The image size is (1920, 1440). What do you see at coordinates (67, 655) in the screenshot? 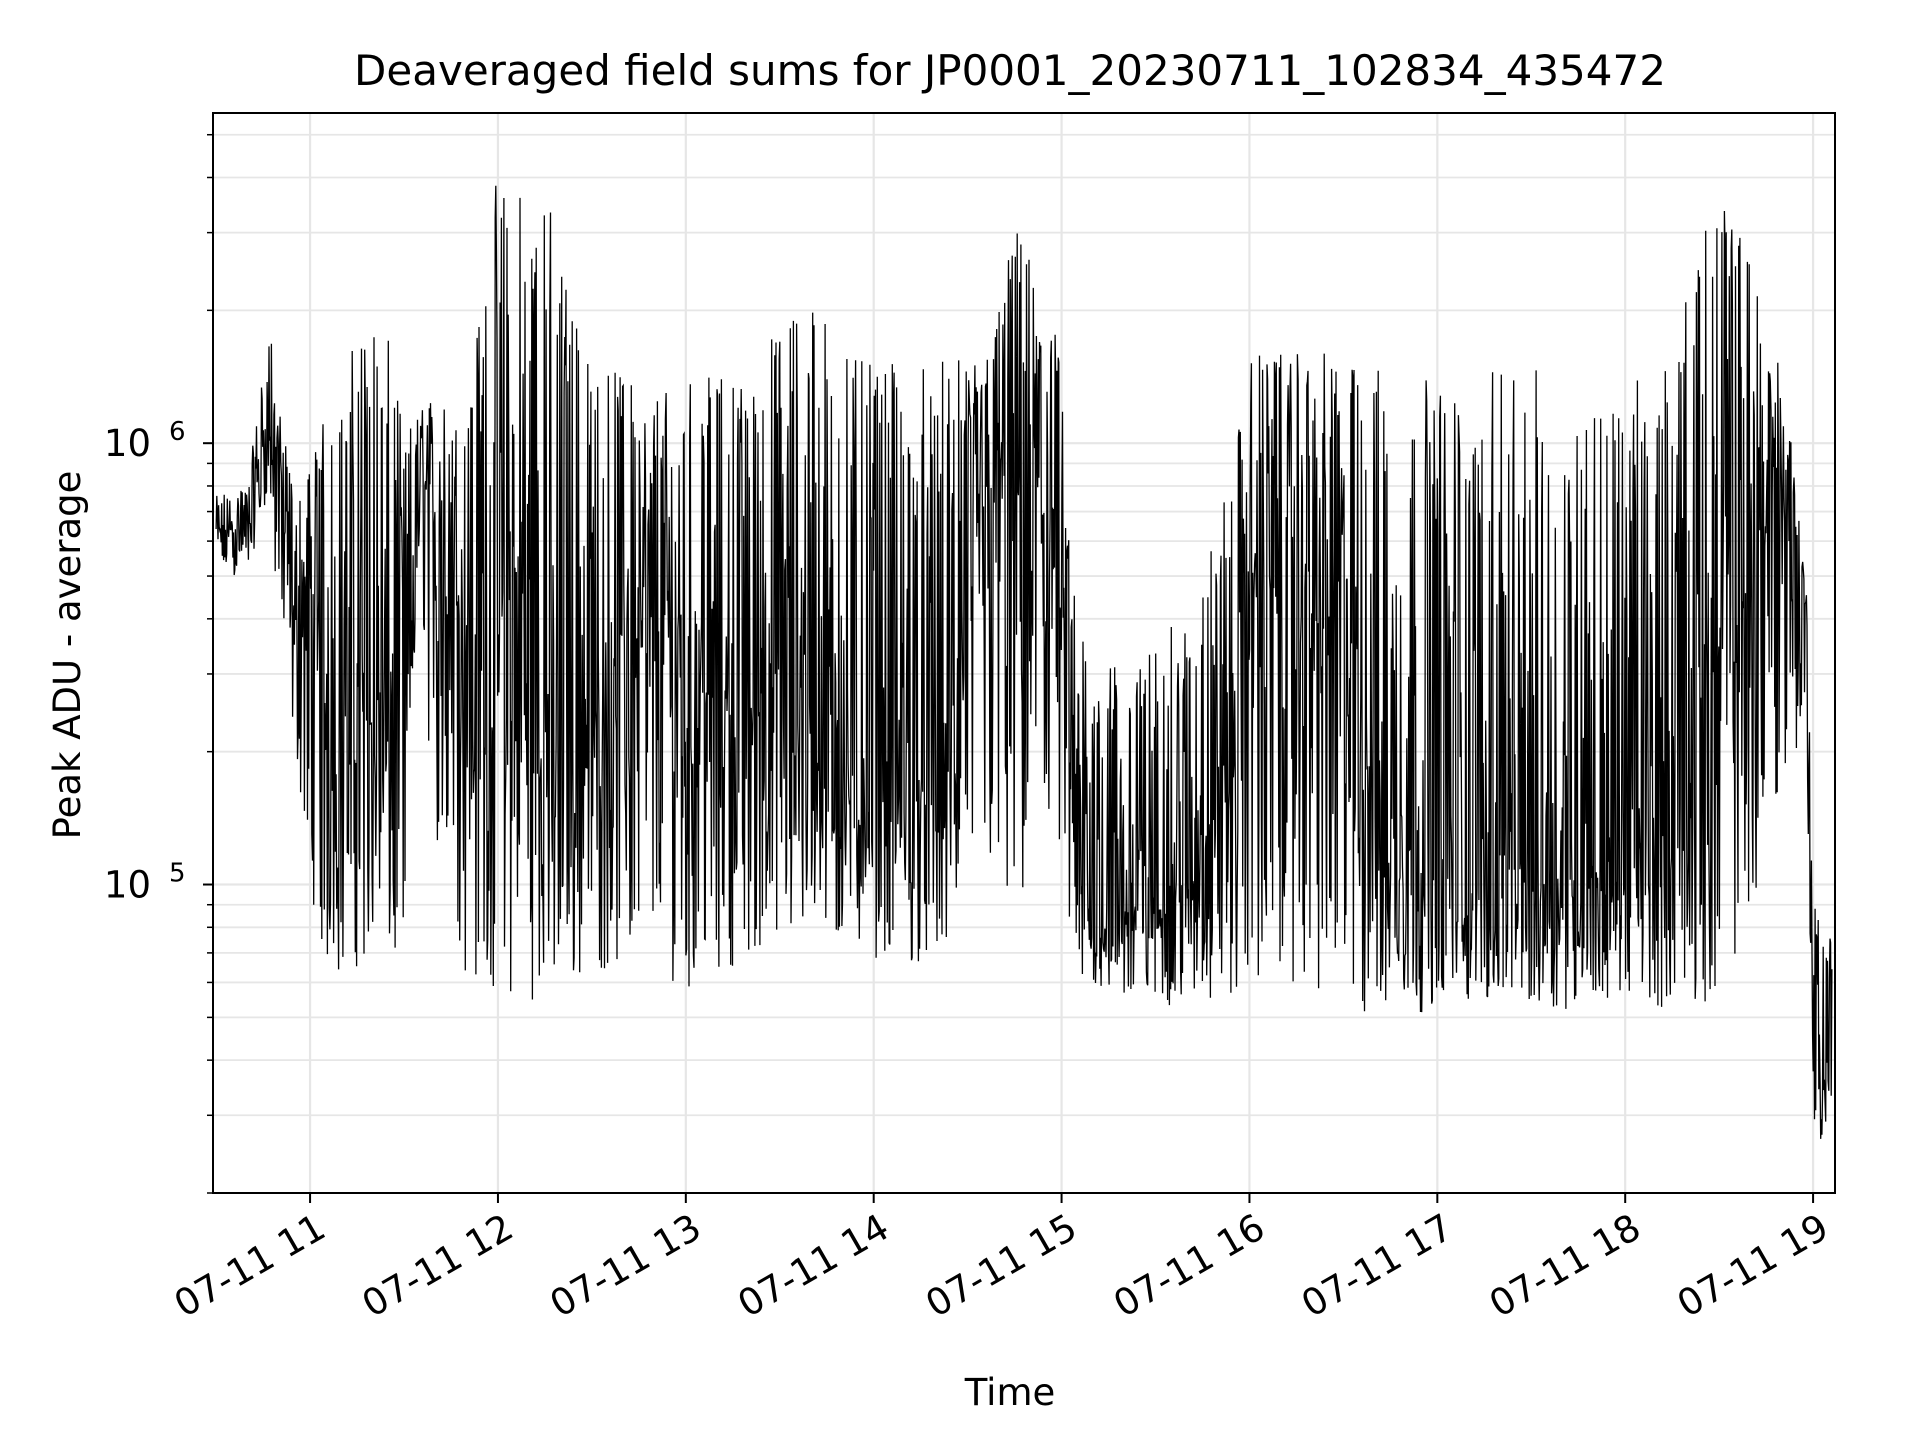
I see `y-axis-label: Peak ADU - average` at bounding box center [67, 655].